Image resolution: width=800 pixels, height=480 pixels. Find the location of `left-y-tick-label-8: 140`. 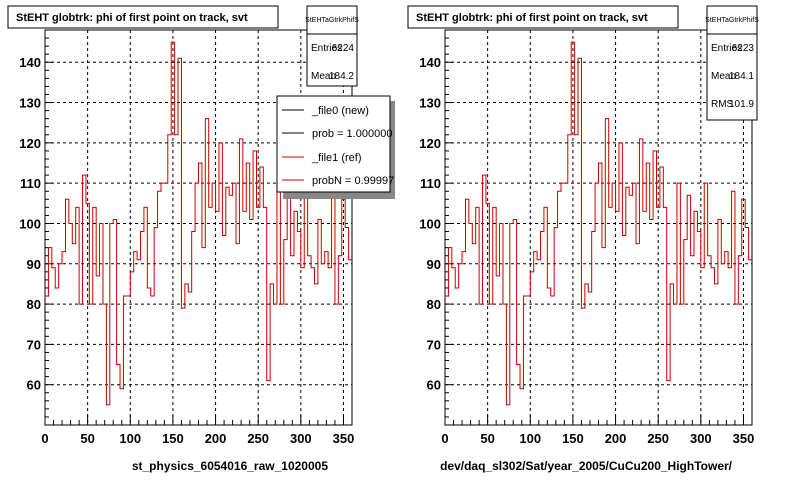

left-y-tick-label-8: 140 is located at coordinates (30, 62).